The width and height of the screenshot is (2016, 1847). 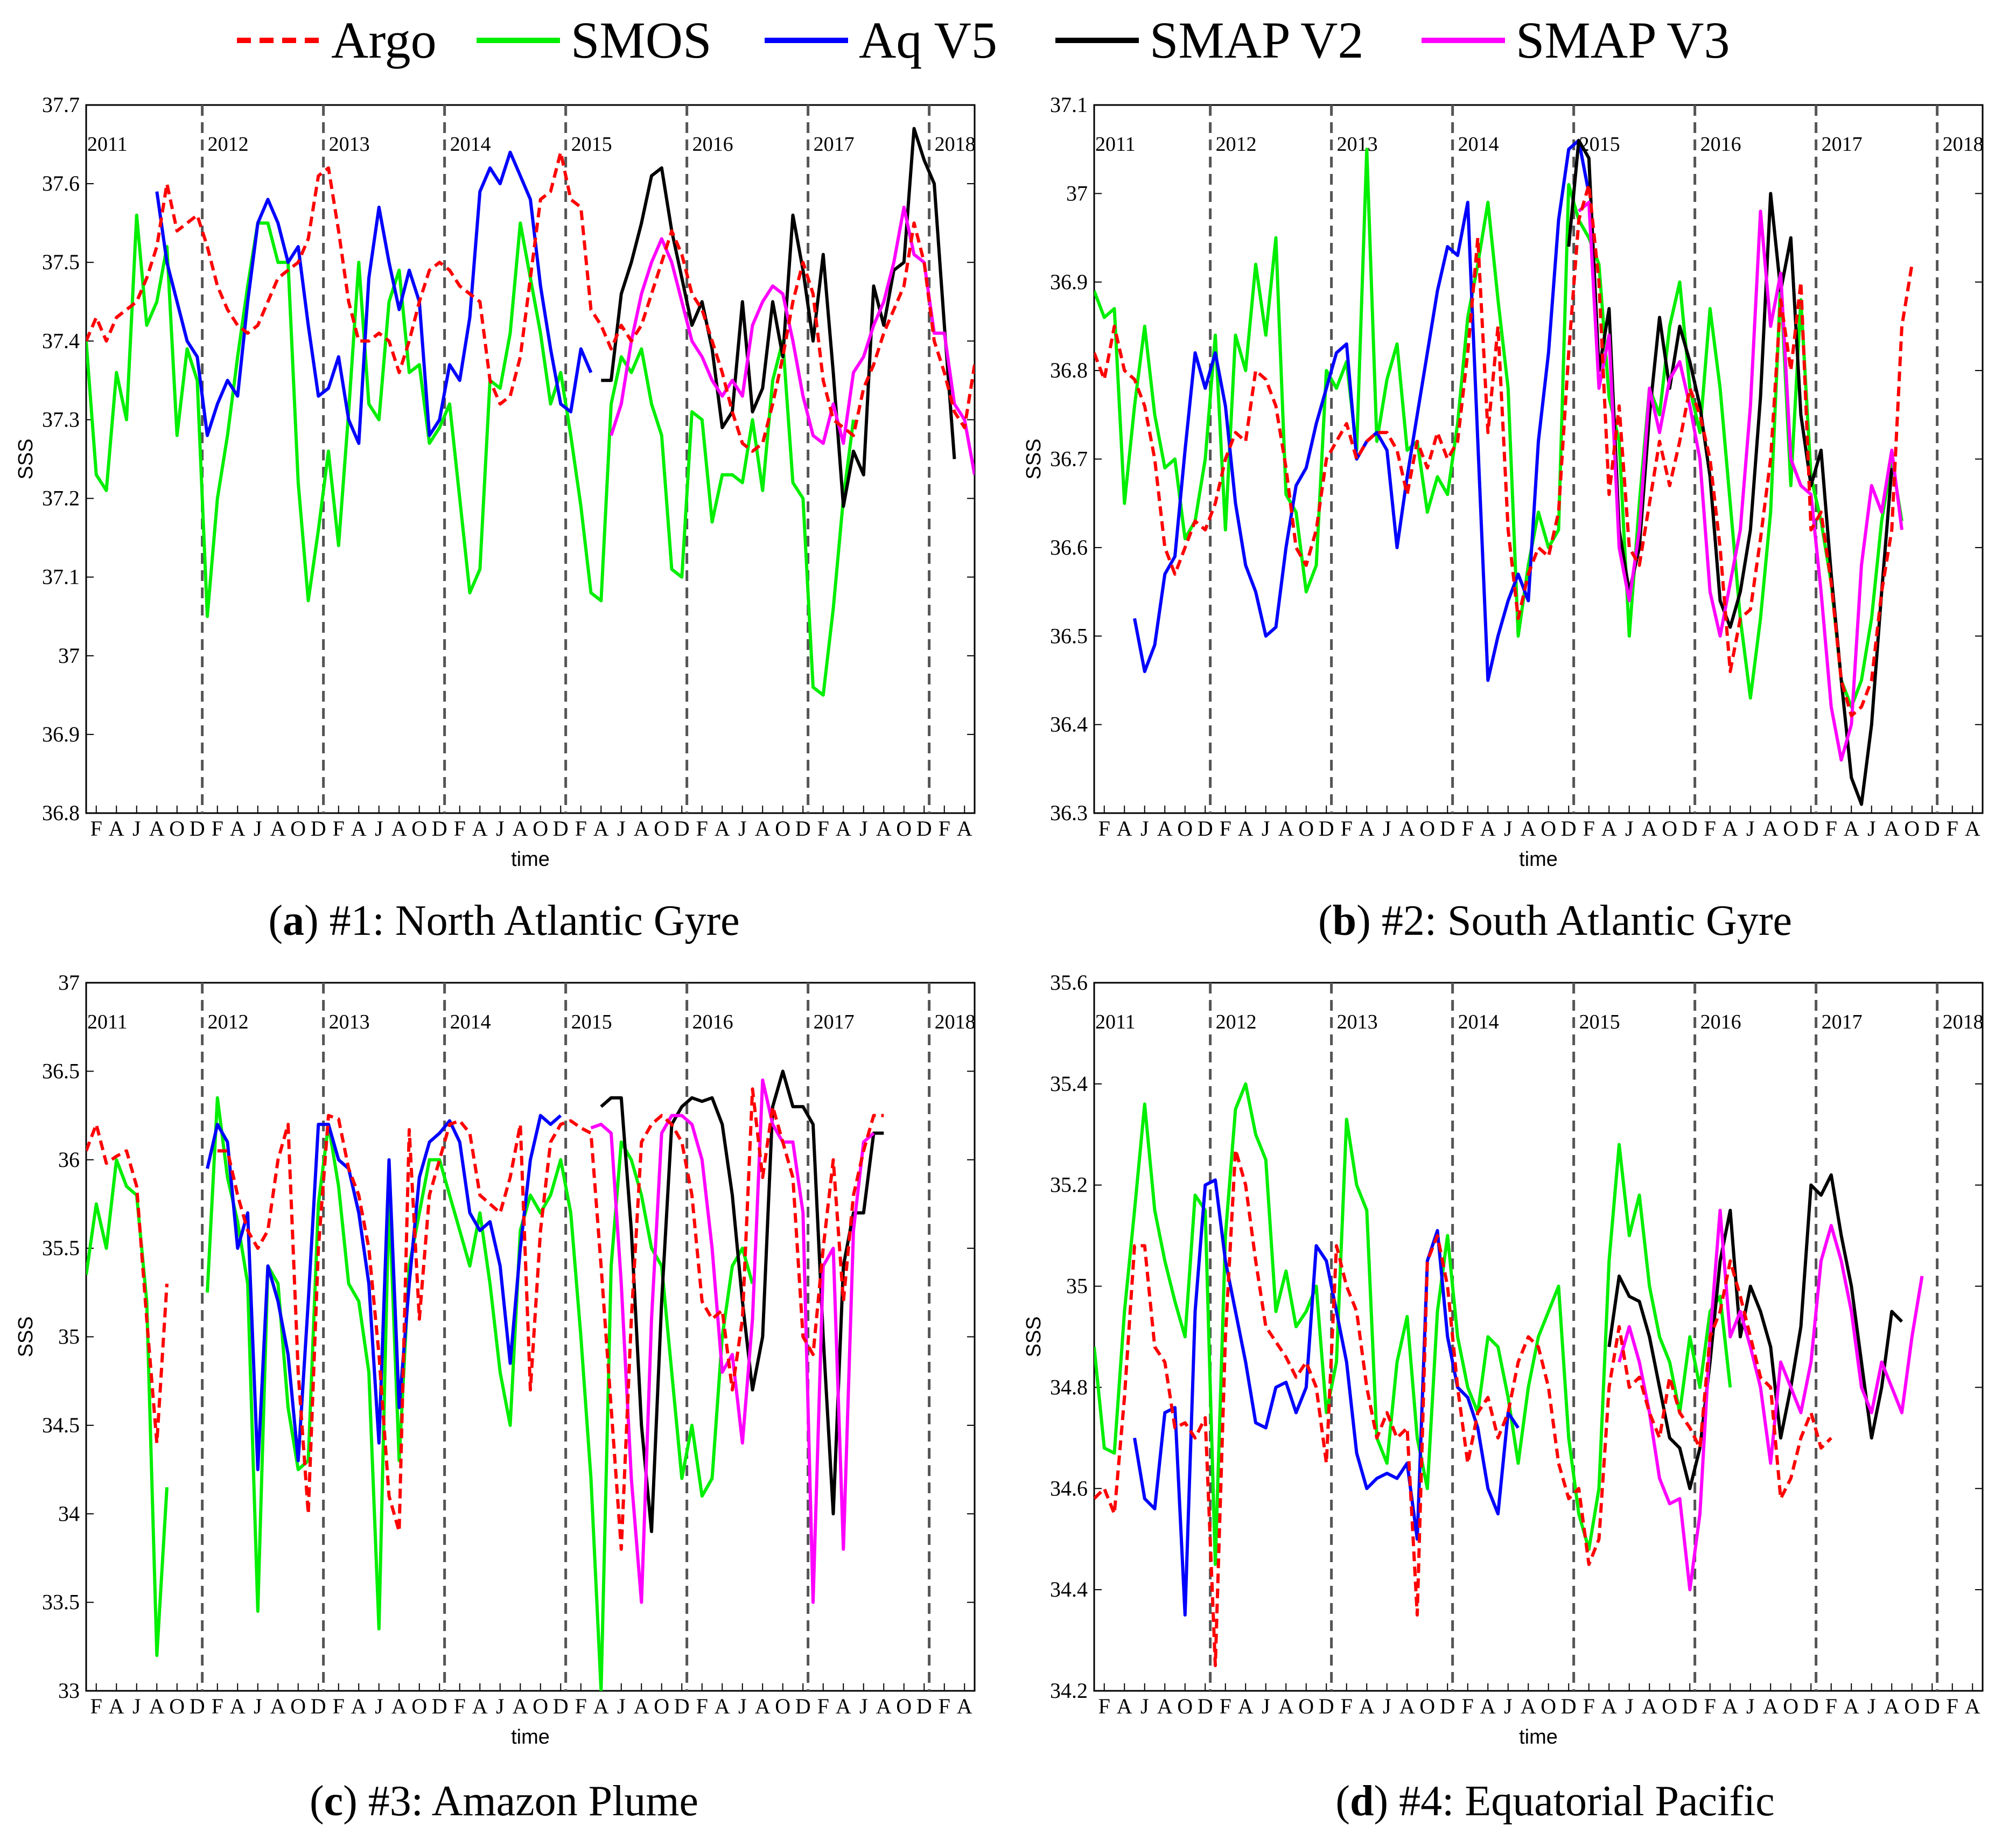 I want to click on panel-a-series-argo, so click(x=530, y=302).